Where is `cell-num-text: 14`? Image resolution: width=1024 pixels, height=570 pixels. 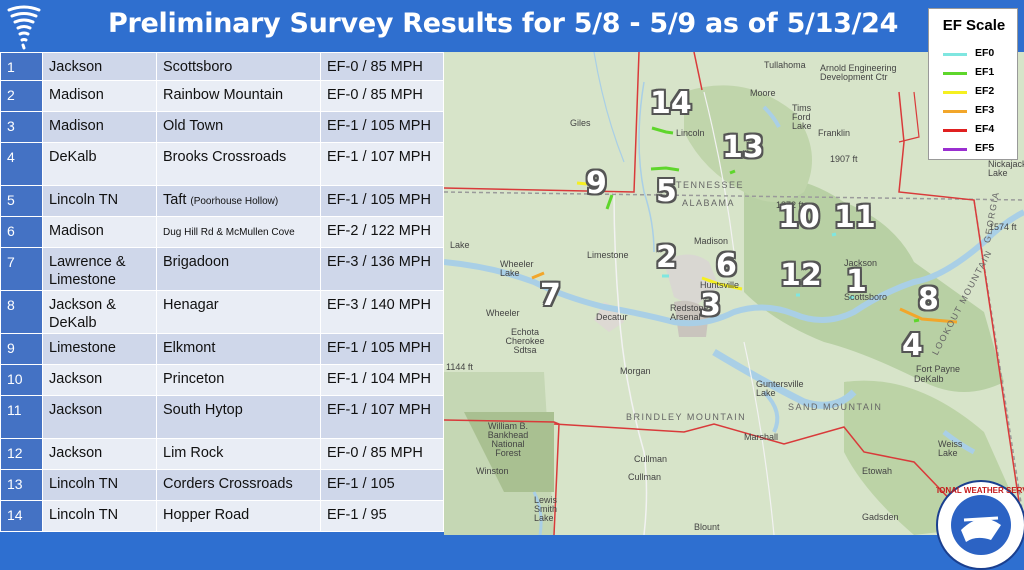 cell-num-text: 14 is located at coordinates (15, 515).